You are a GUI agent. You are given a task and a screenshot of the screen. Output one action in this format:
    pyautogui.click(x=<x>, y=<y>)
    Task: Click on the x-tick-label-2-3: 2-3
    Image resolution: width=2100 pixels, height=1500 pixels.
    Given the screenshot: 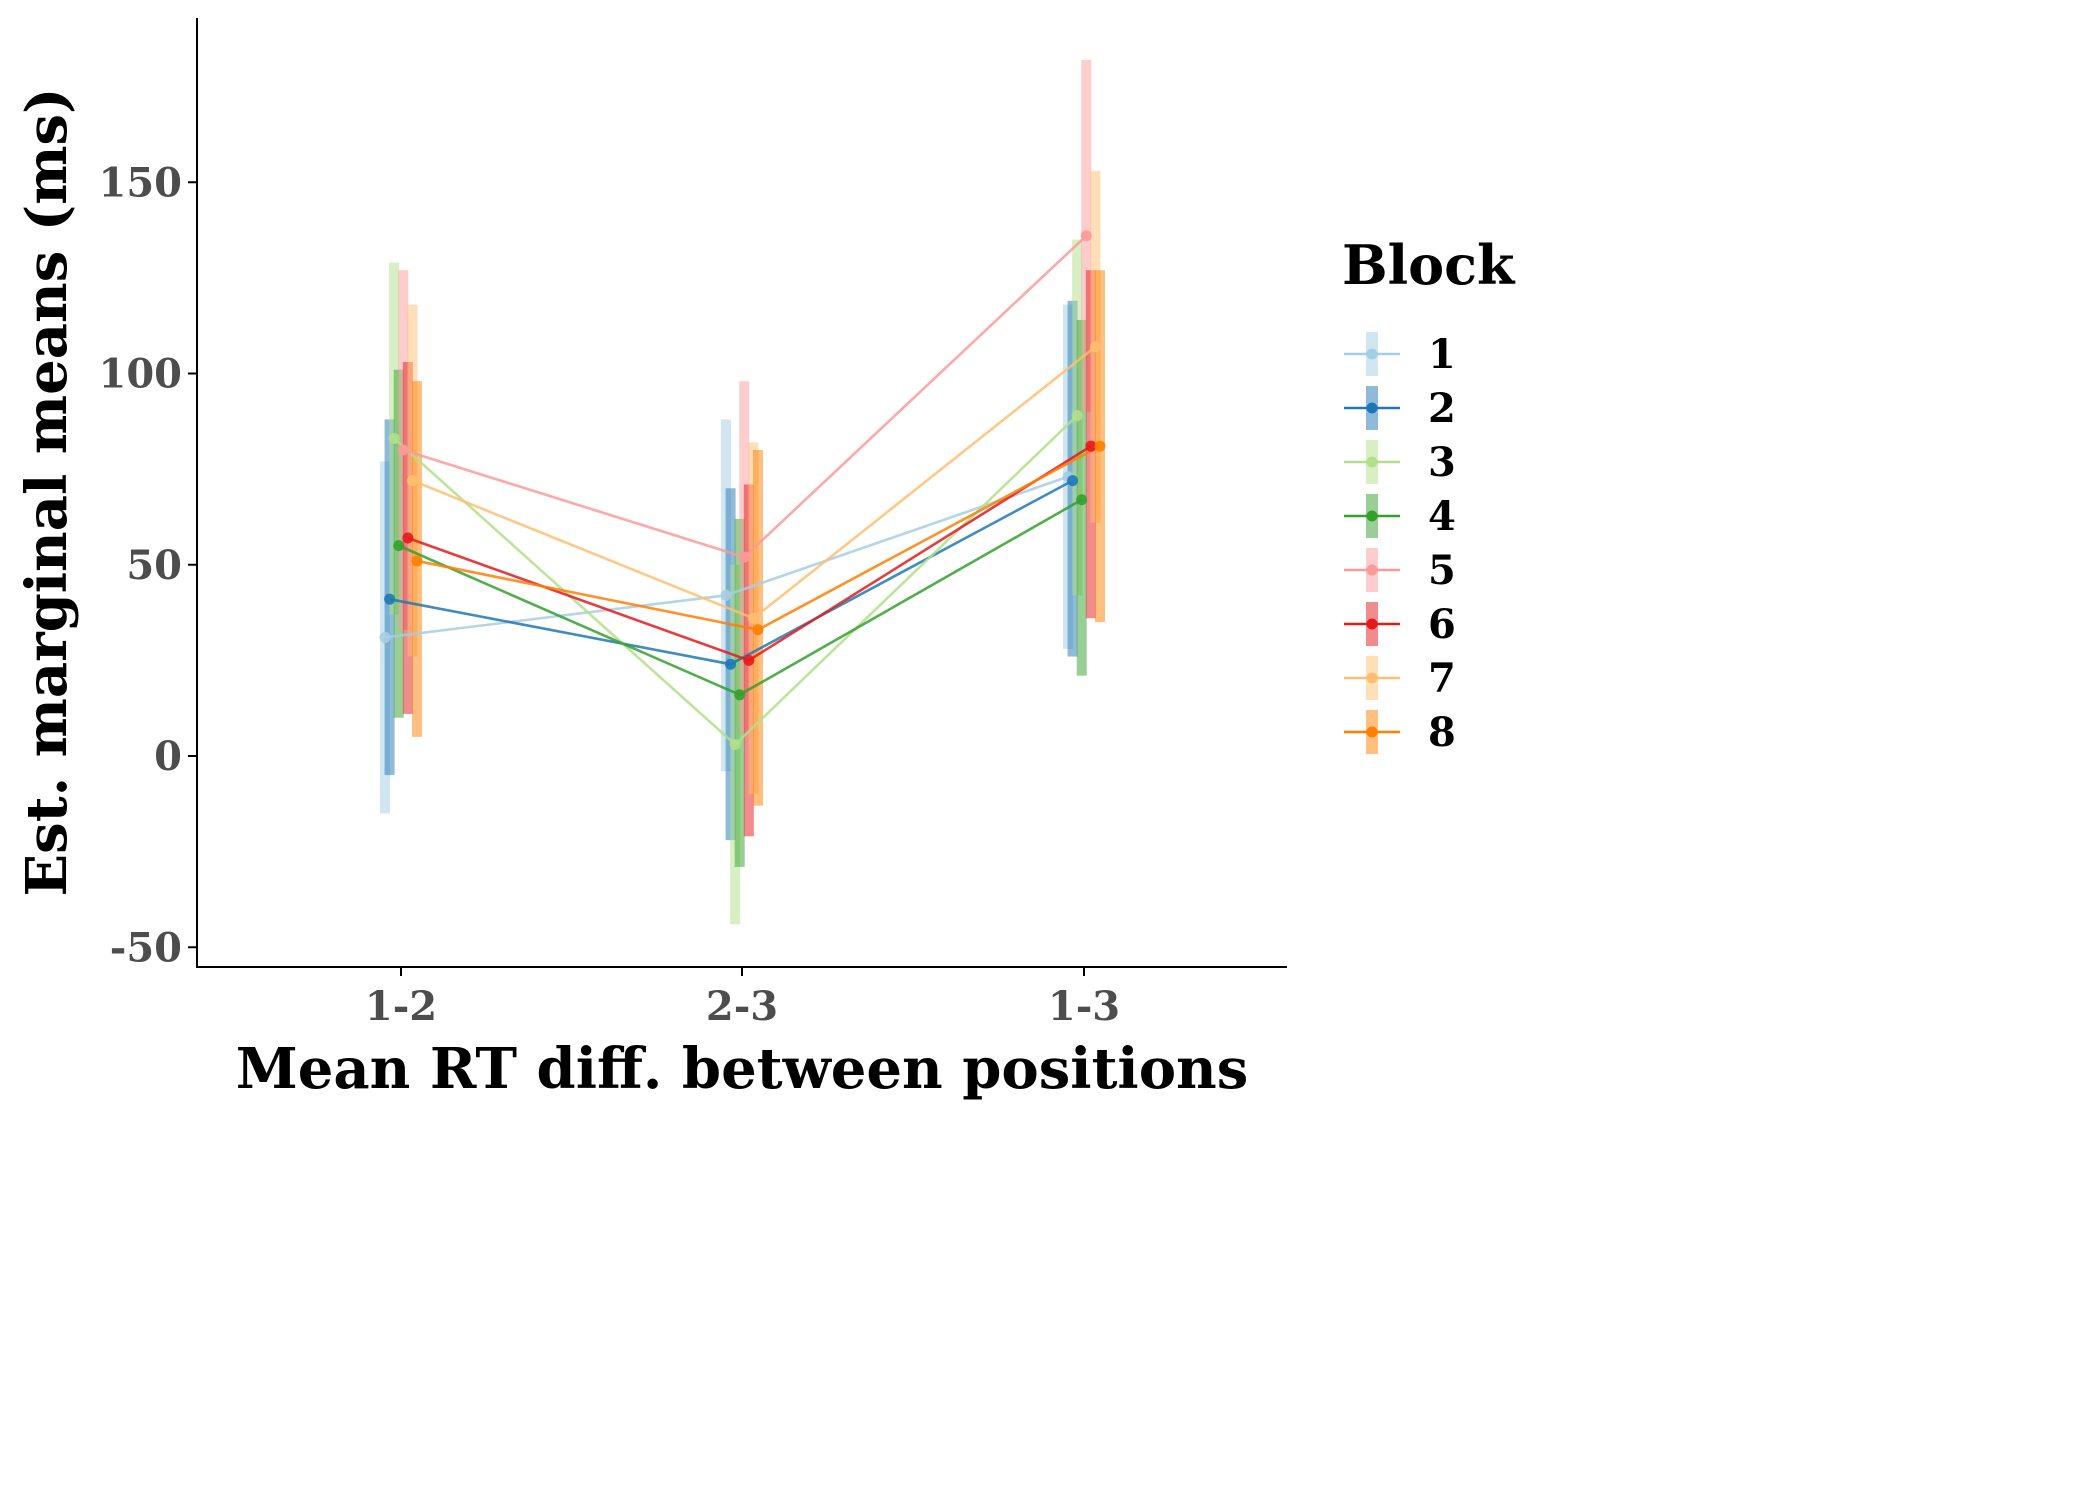 What is the action you would take?
    pyautogui.click(x=742, y=1006)
    